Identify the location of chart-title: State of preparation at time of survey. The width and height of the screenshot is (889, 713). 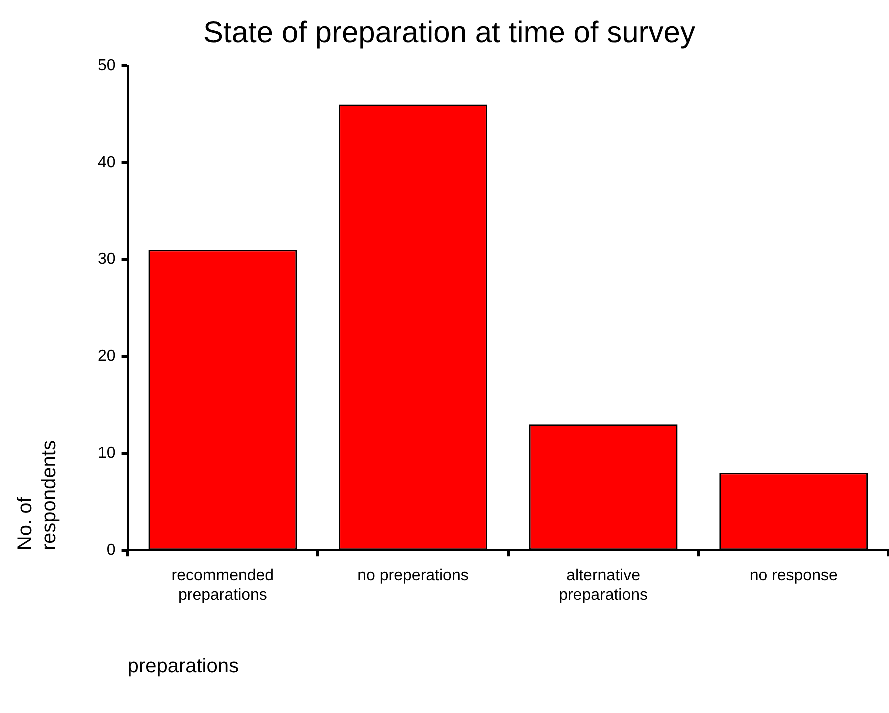
(450, 33).